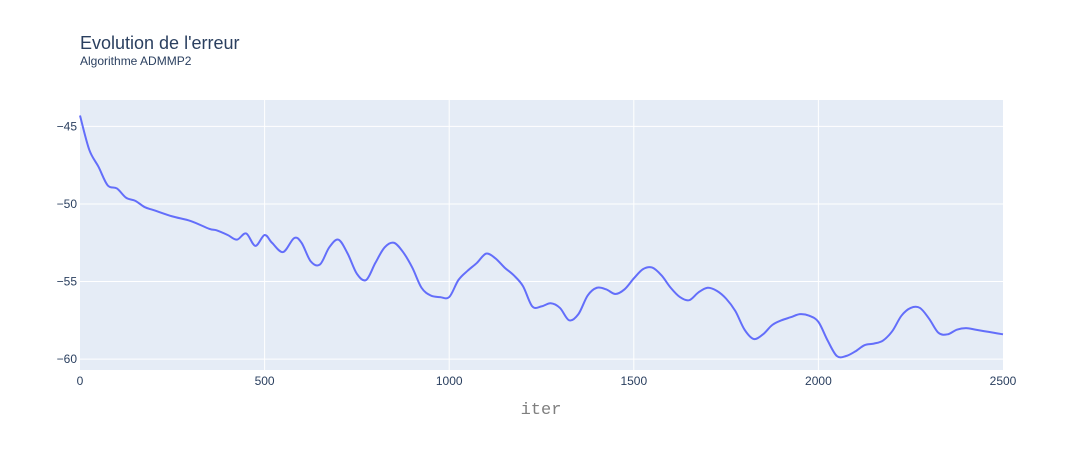 Image resolution: width=1084 pixels, height=450 pixels. What do you see at coordinates (449, 381) in the screenshot?
I see `x-tick-label: 1000` at bounding box center [449, 381].